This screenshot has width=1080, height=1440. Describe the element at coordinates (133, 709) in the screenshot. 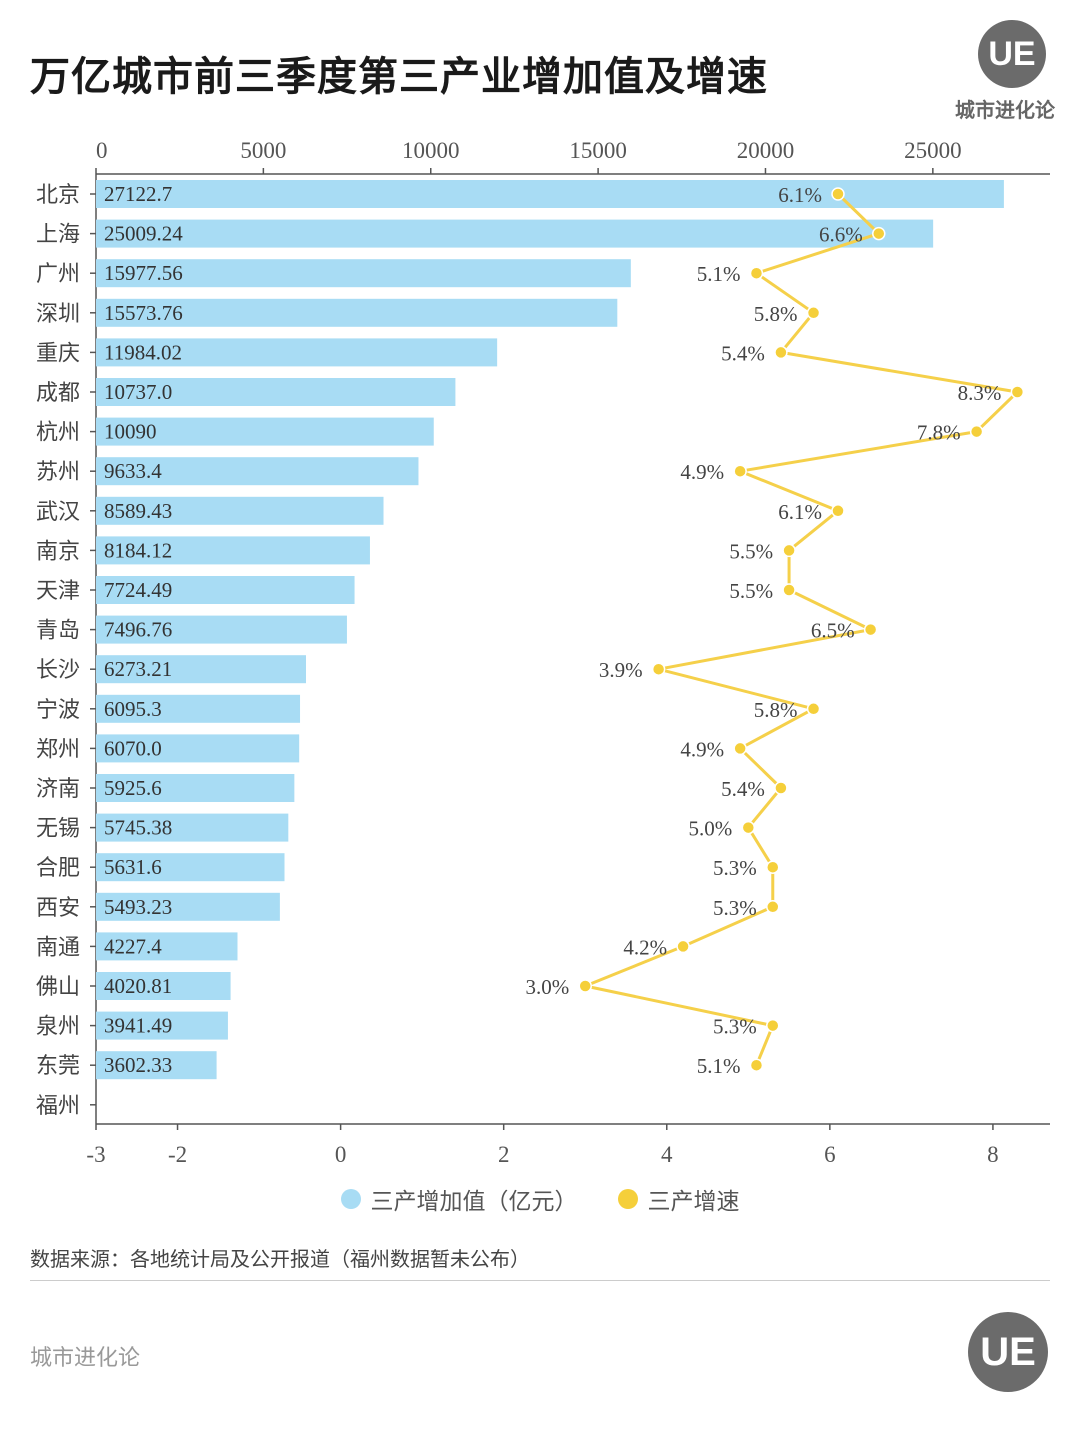

I see `bar-value-label: 6095.3` at that location.